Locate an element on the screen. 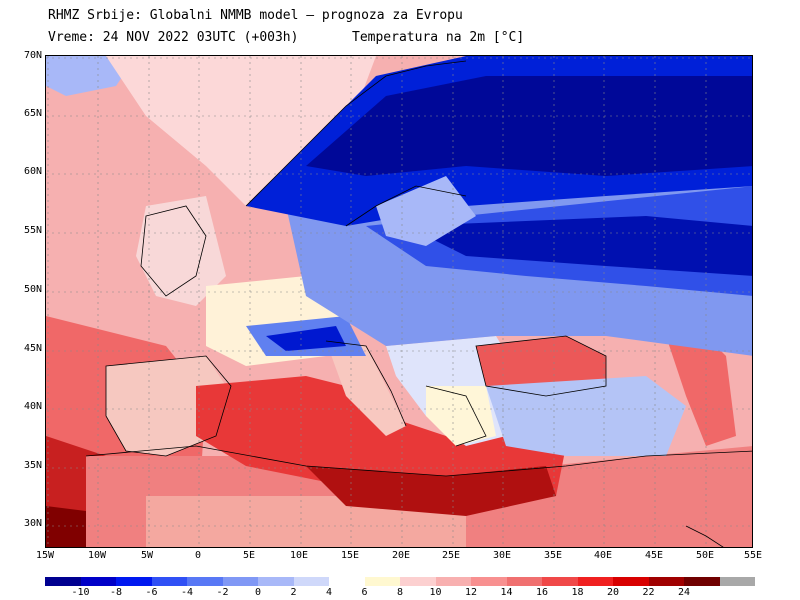 This screenshot has width=800, height=600. lon-label: 10W is located at coordinates (97, 555).